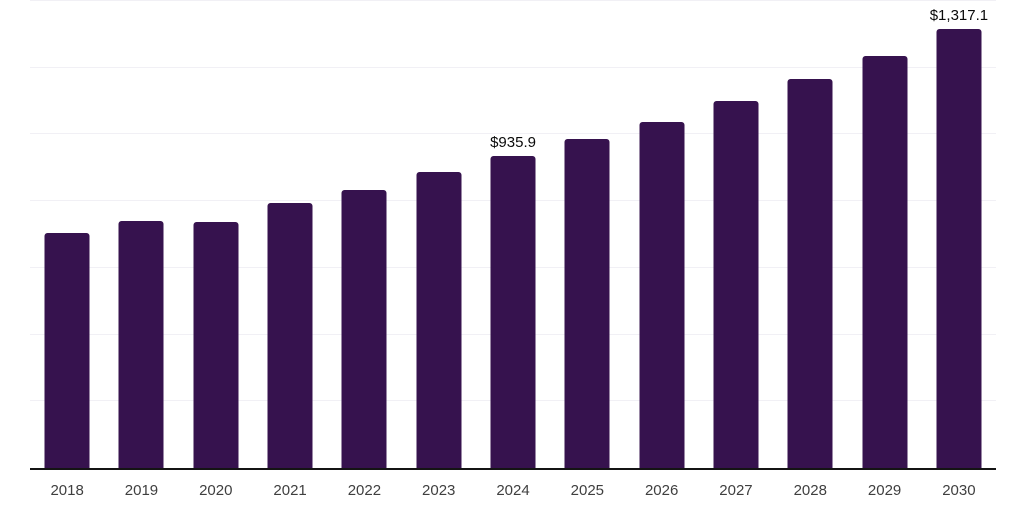 This screenshot has height=512, width=1024. Describe the element at coordinates (884, 490) in the screenshot. I see `x-tick-2029: 2029` at that location.